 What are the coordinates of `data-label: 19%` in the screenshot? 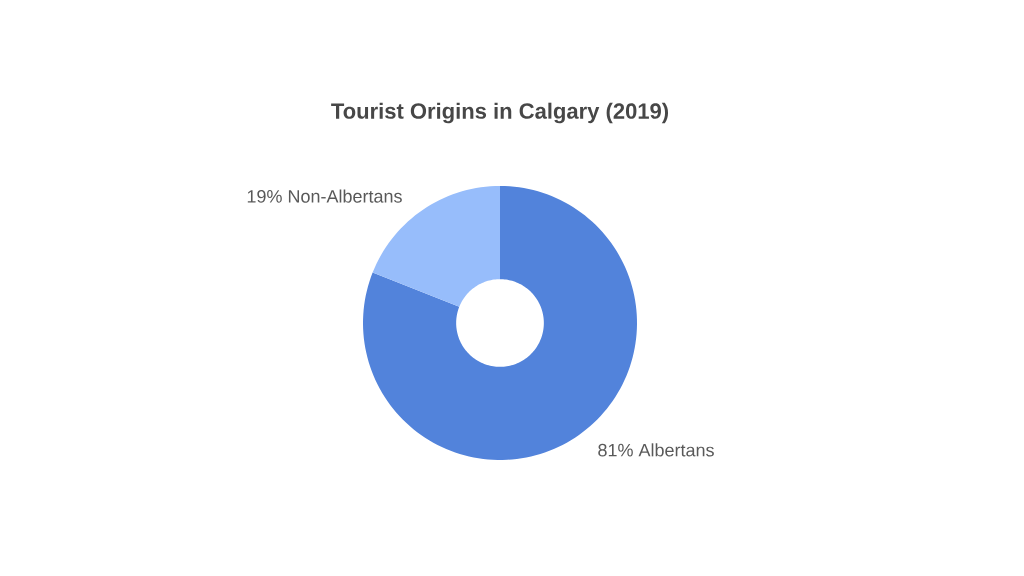 It's located at (264, 196).